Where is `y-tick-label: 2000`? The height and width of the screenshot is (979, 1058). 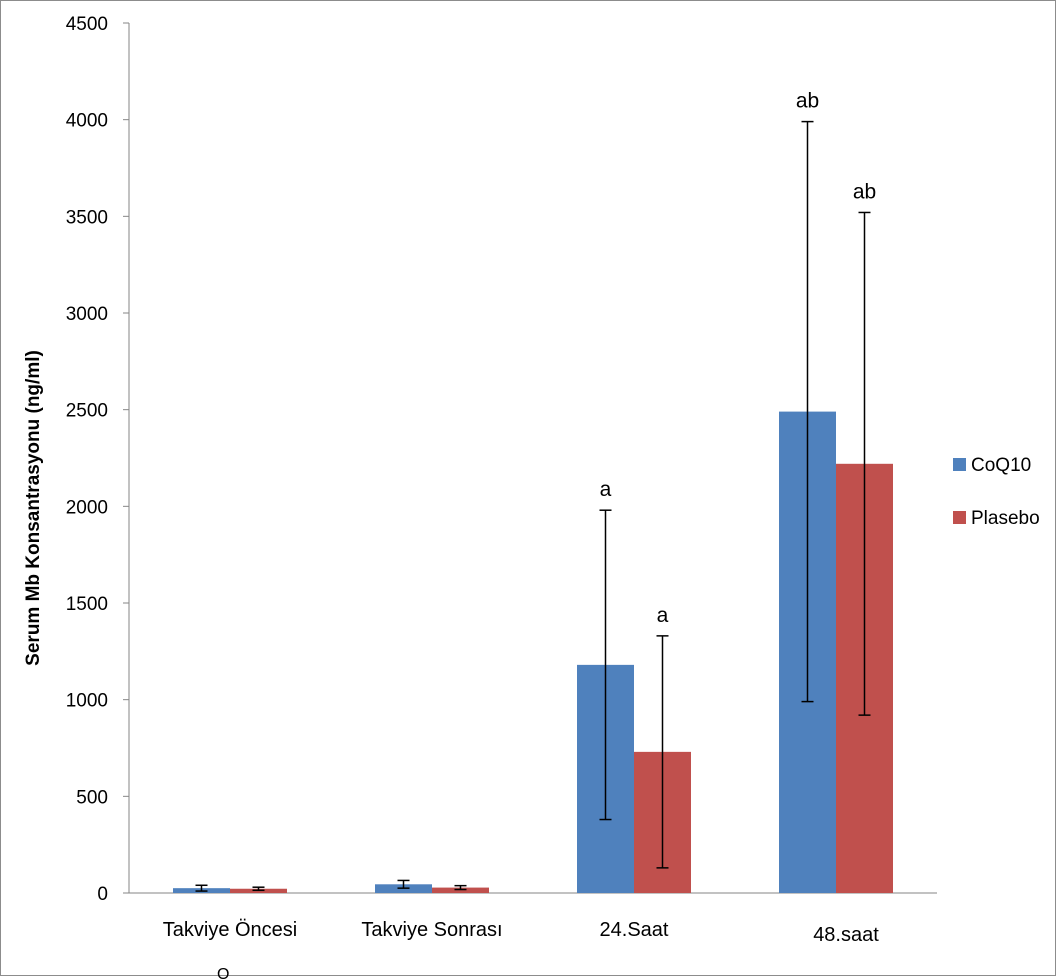 y-tick-label: 2000 is located at coordinates (87, 507).